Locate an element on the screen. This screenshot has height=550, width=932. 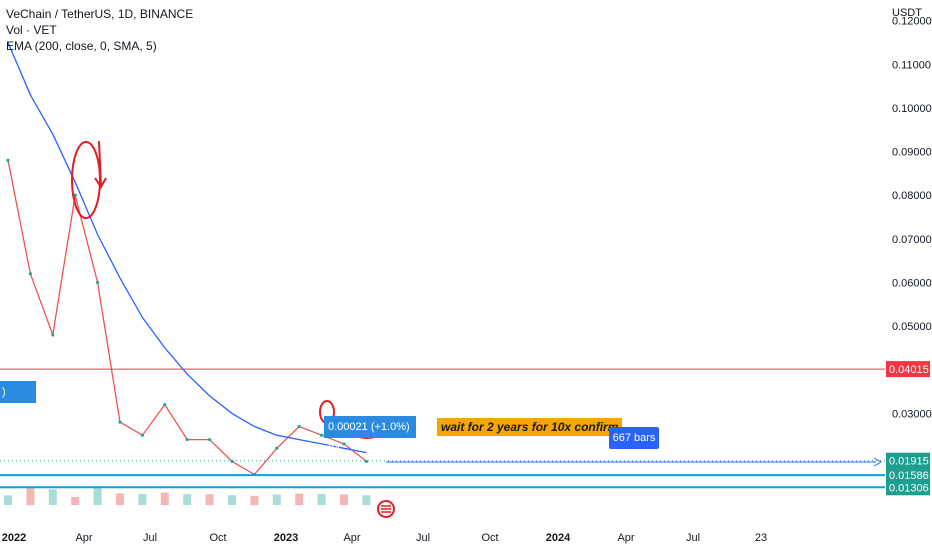
support-price-tag: 0.01306 is located at coordinates (909, 488).